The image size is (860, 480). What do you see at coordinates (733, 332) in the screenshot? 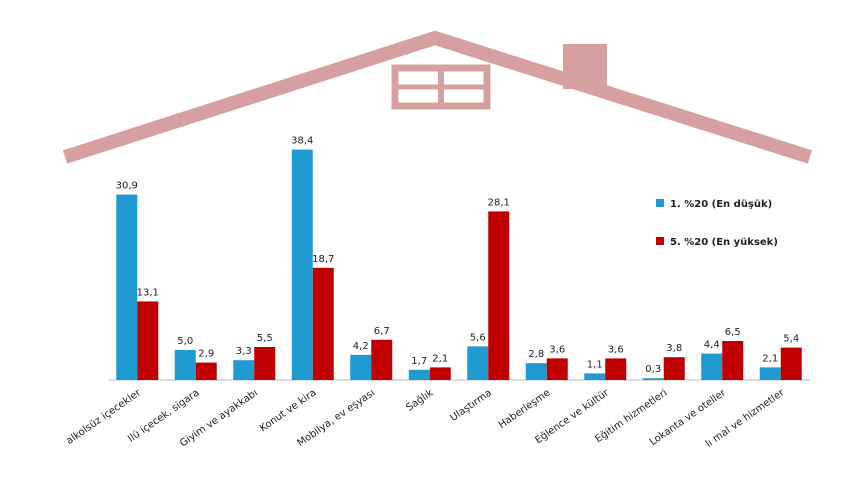
I see `value-label: 6,5` at bounding box center [733, 332].